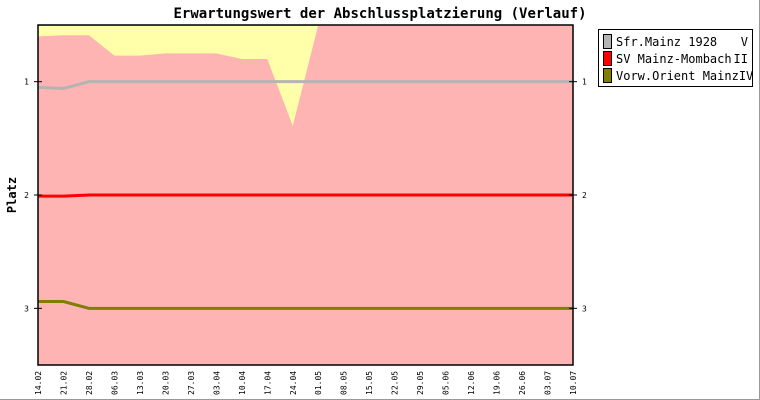  I want to click on x-tick-label: 24.04, so click(293, 383).